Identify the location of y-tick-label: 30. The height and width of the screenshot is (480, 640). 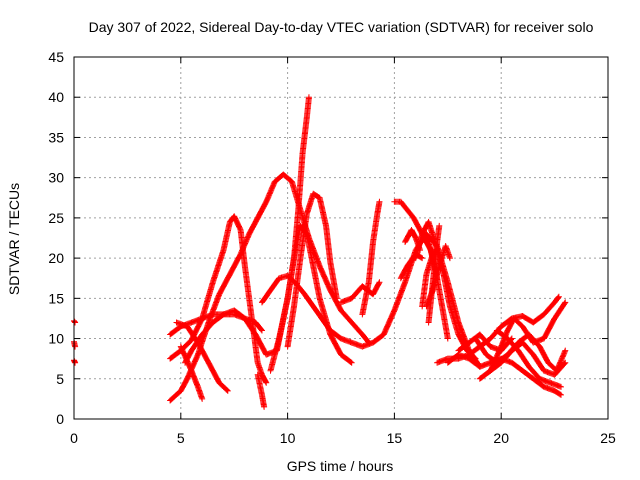
(56, 178).